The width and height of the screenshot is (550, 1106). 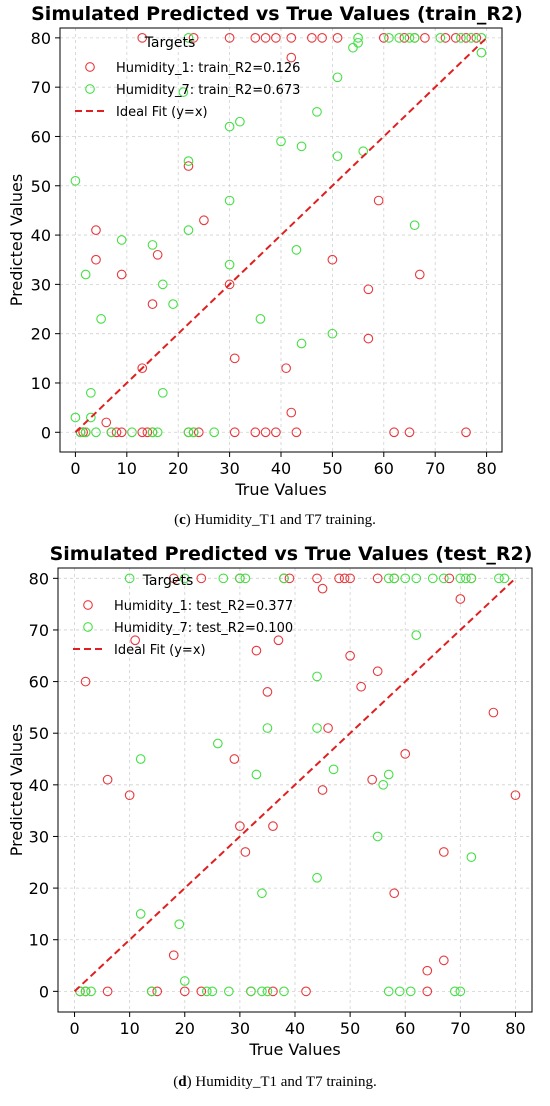 What do you see at coordinates (75, 468) in the screenshot?
I see `x-tick-label: 0` at bounding box center [75, 468].